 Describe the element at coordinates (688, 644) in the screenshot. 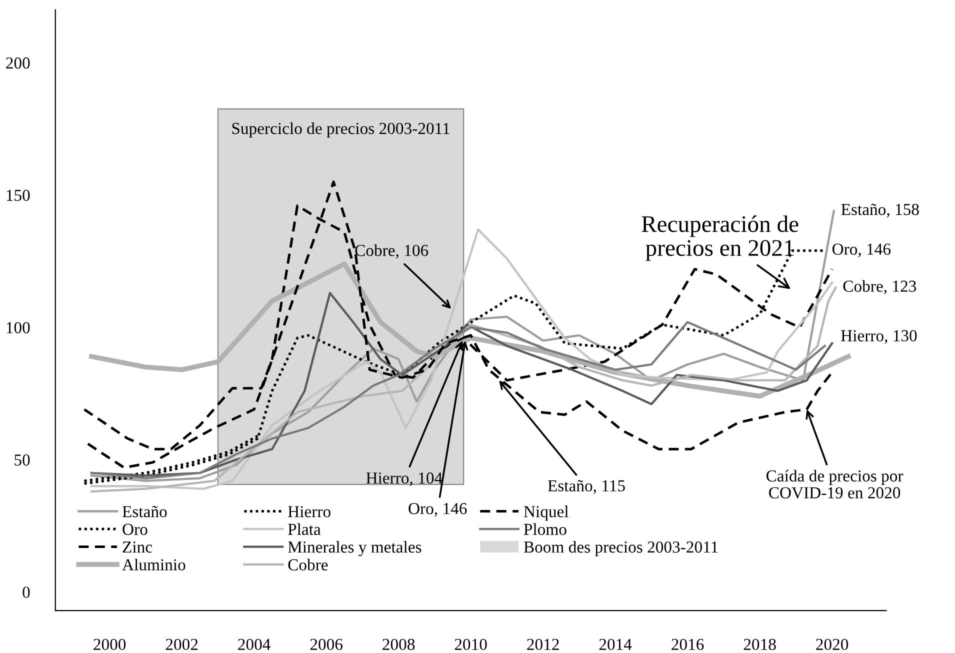

I see `x-tick-label: 2016` at that location.